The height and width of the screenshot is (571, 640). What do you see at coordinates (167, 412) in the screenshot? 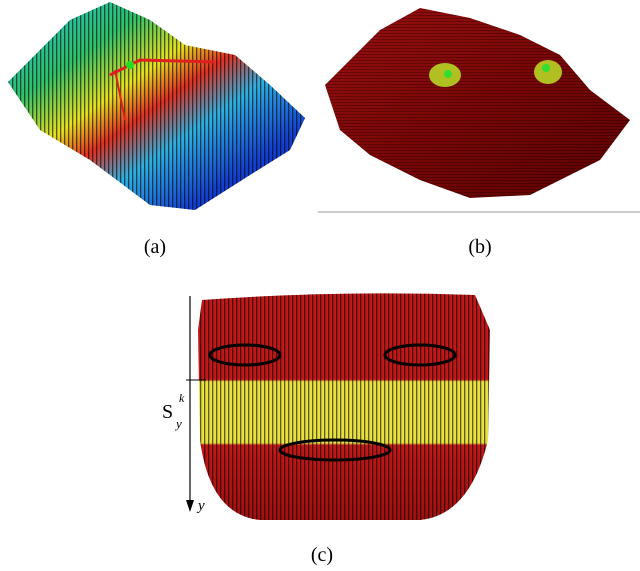
I see `band-label: S` at bounding box center [167, 412].